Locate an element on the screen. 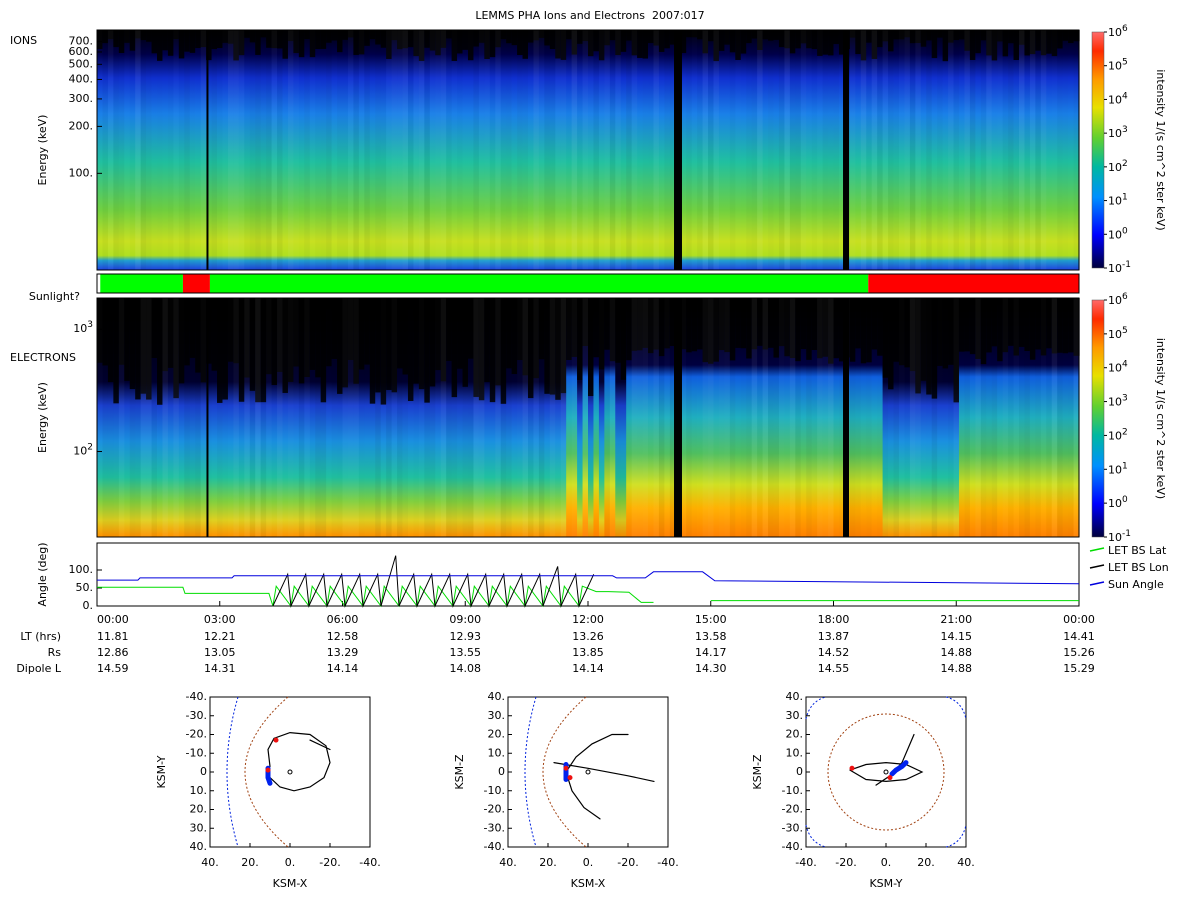 This screenshot has height=900, width=1200. series-line is located at coordinates (433, 581).